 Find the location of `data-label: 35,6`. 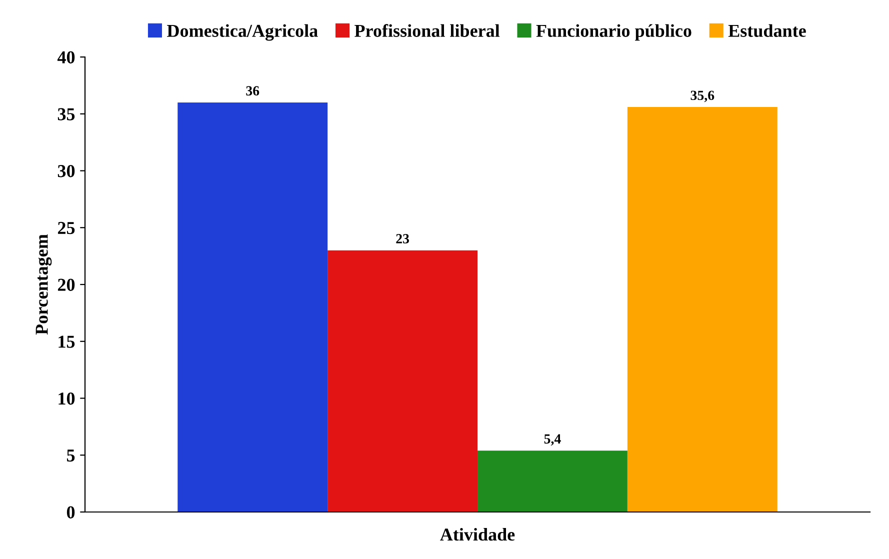

data-label: 35,6 is located at coordinates (702, 96).